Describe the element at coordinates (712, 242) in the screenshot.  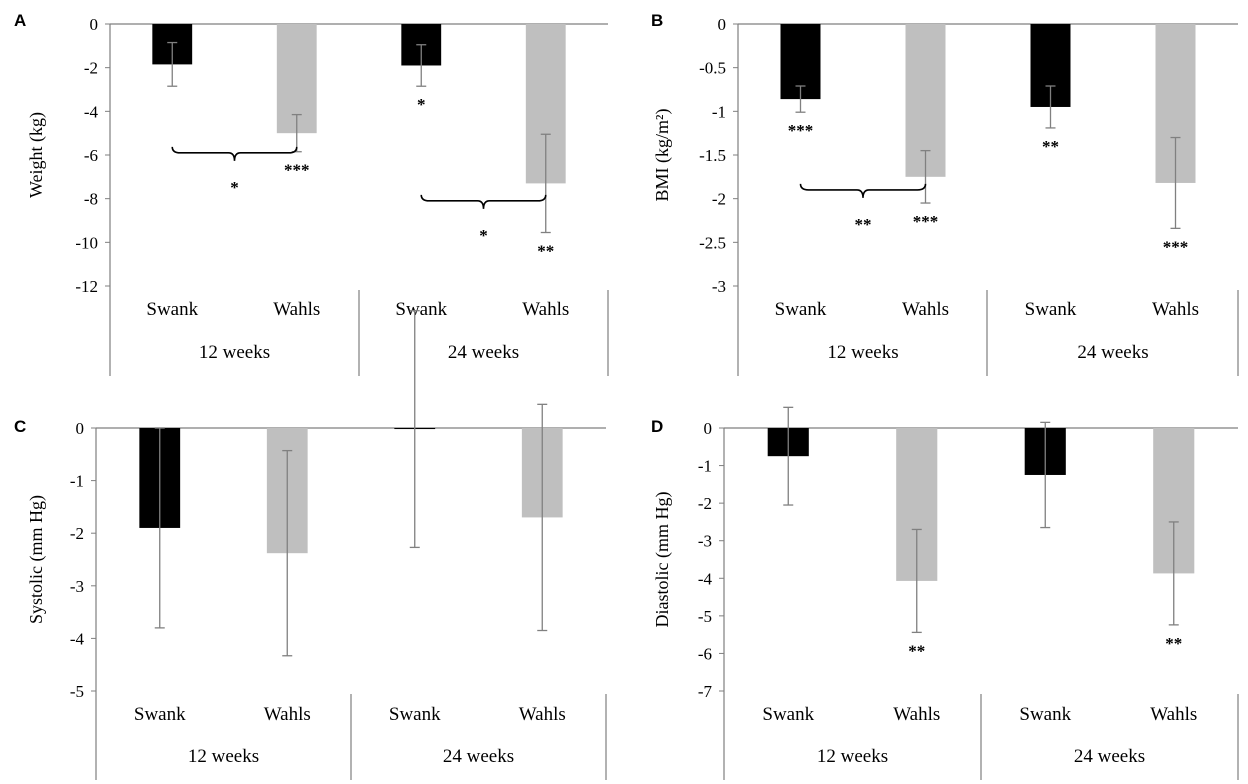
I see `y-tick-label: -2.5` at that location.